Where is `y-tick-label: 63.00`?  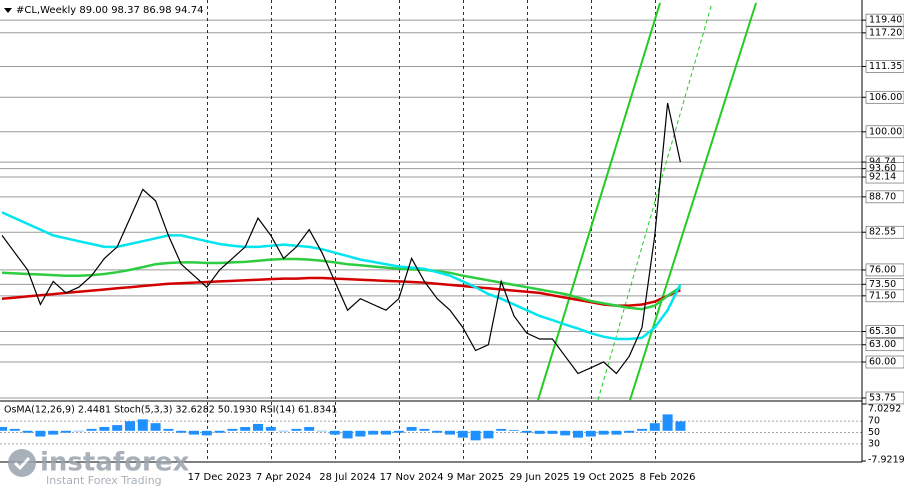
y-tick-label: 63.00 is located at coordinates (882, 344).